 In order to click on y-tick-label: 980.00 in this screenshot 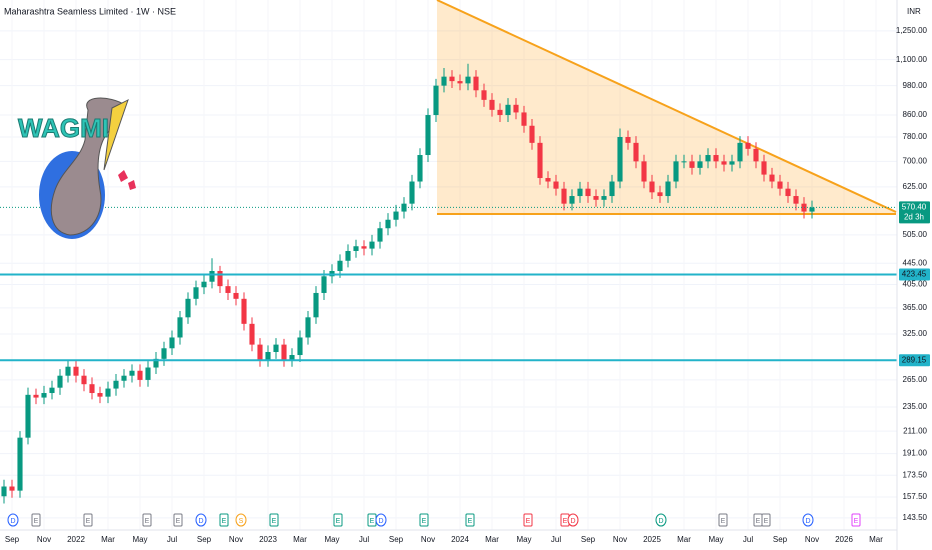, I will do `click(915, 85)`.